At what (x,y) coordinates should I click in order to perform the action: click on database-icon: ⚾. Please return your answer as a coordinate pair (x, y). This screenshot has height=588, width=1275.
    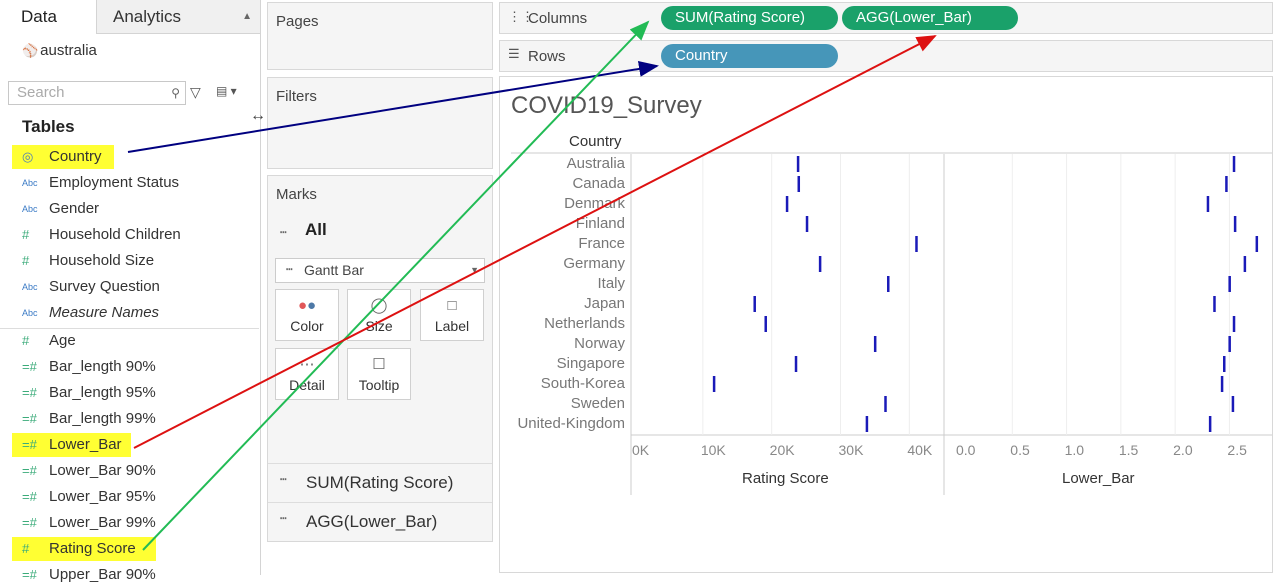
    Looking at the image, I should click on (30, 50).